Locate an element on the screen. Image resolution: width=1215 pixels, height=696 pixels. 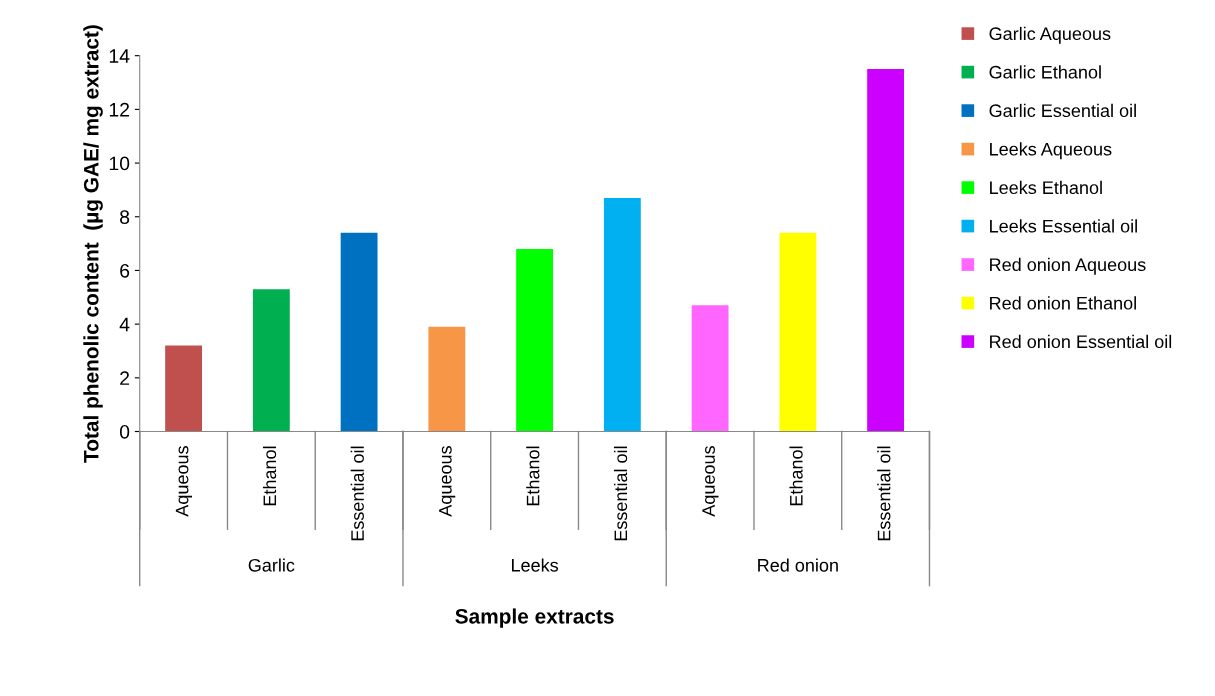
legend-label: Leeks Ethanol is located at coordinates (1046, 187).